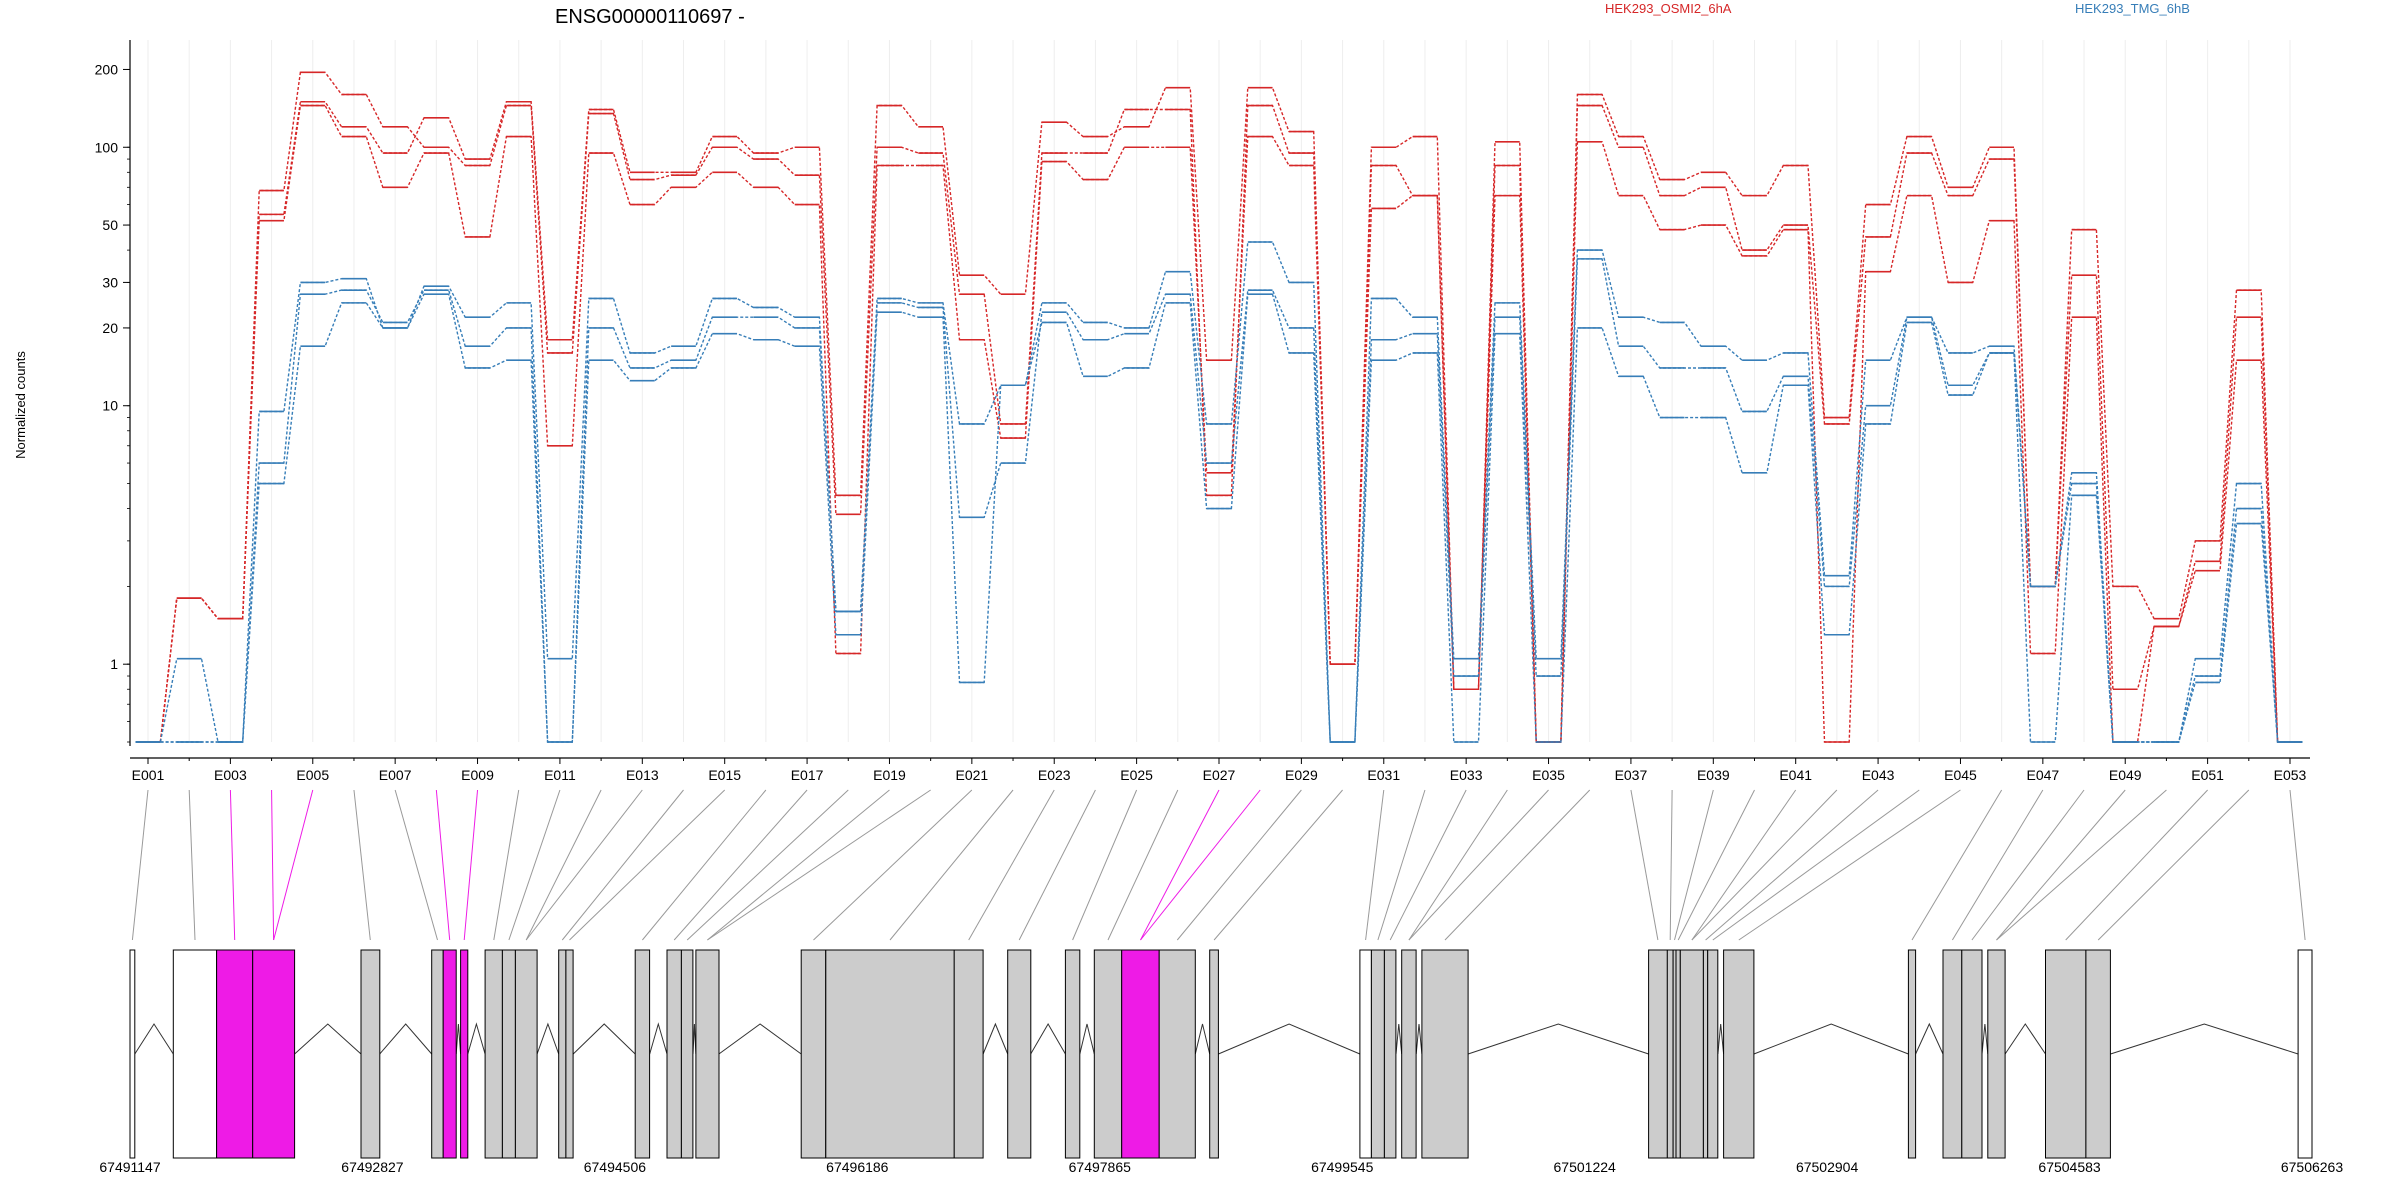  What do you see at coordinates (2125, 775) in the screenshot?
I see `x-tick-label-e049: E049` at bounding box center [2125, 775].